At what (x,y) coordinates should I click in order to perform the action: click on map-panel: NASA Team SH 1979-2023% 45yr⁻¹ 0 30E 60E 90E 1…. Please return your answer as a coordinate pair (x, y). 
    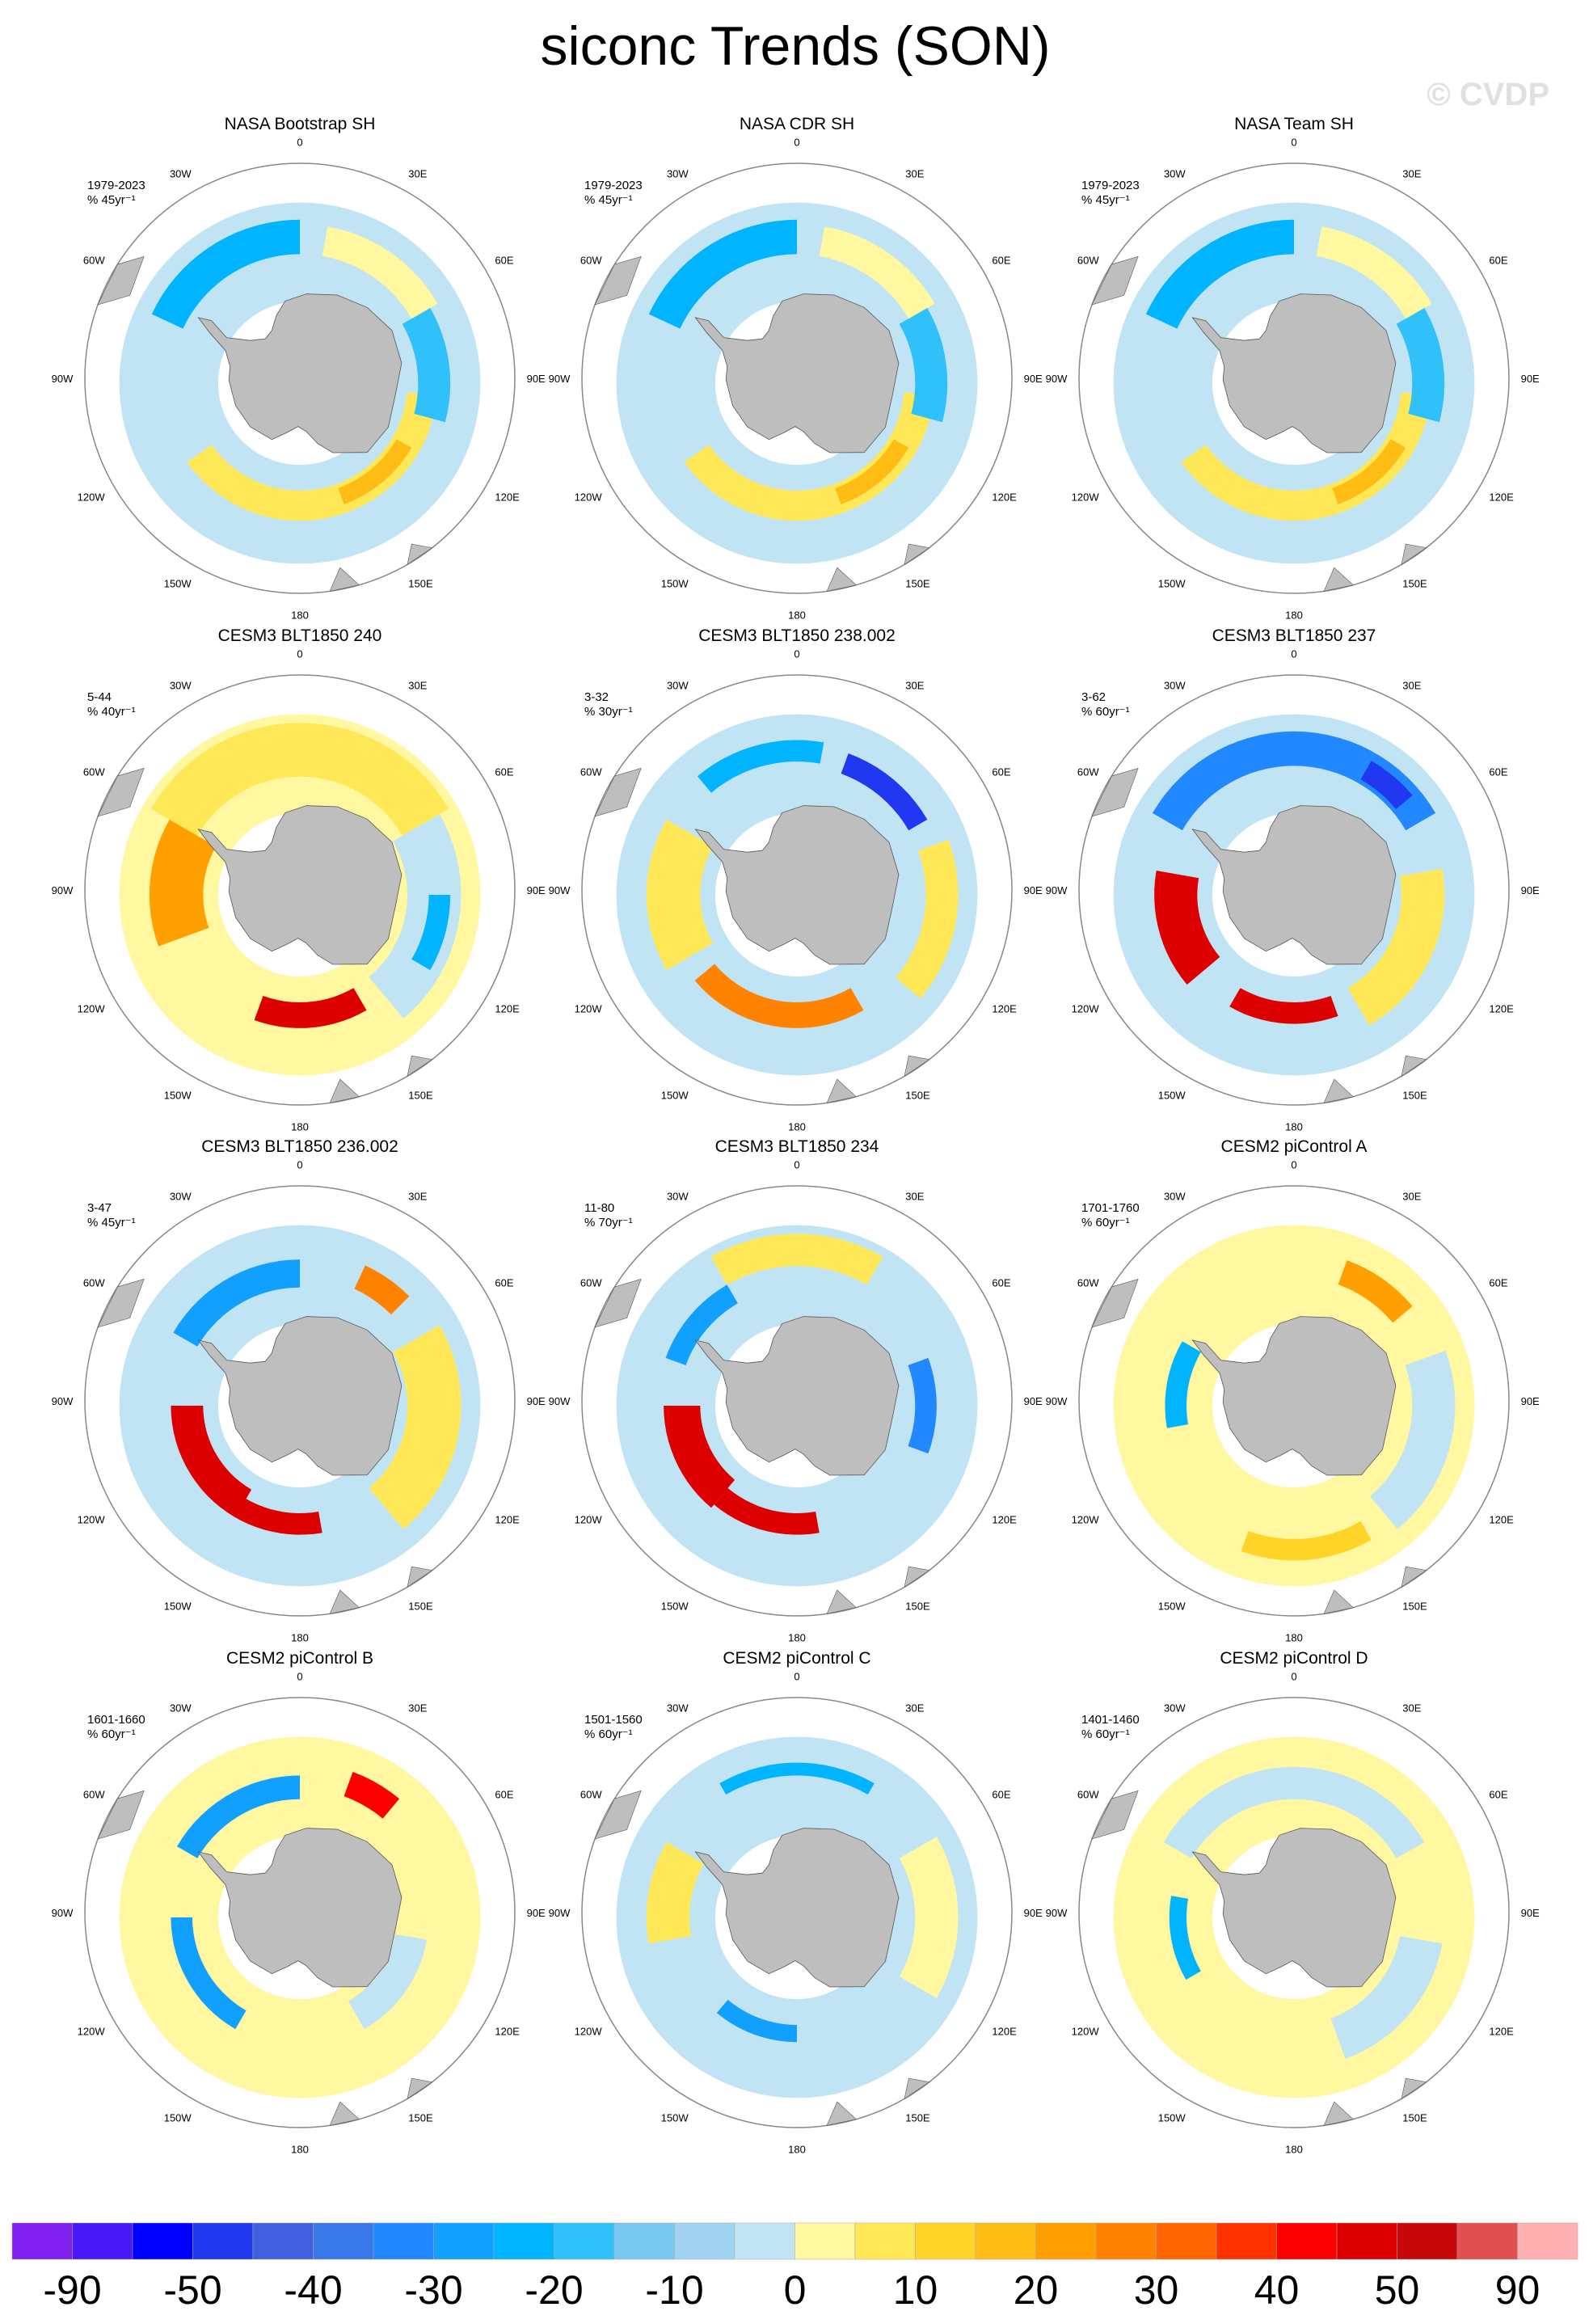
    Looking at the image, I should click on (1293, 368).